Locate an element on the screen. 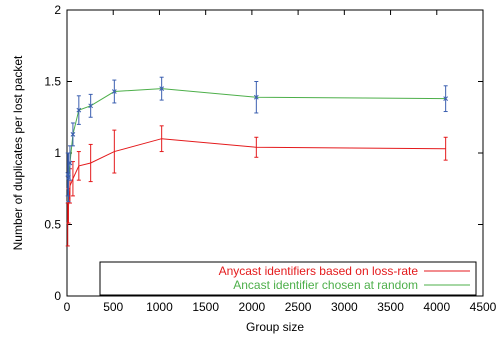  x-tick-label: 1000 is located at coordinates (159, 307).